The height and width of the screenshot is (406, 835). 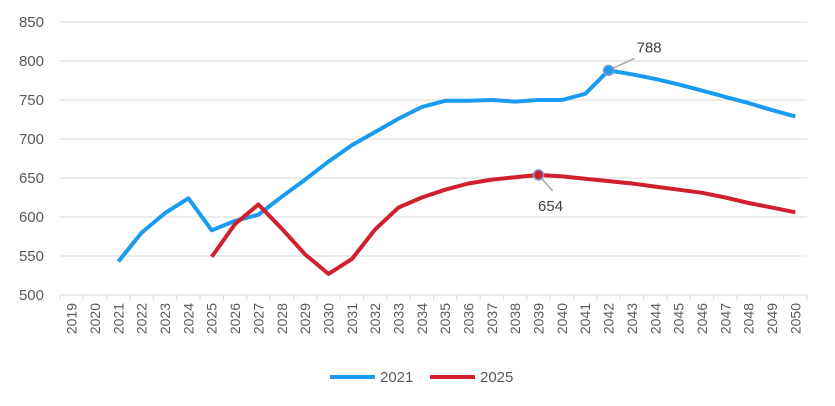 I want to click on x-tick-label: 2032, so click(x=375, y=318).